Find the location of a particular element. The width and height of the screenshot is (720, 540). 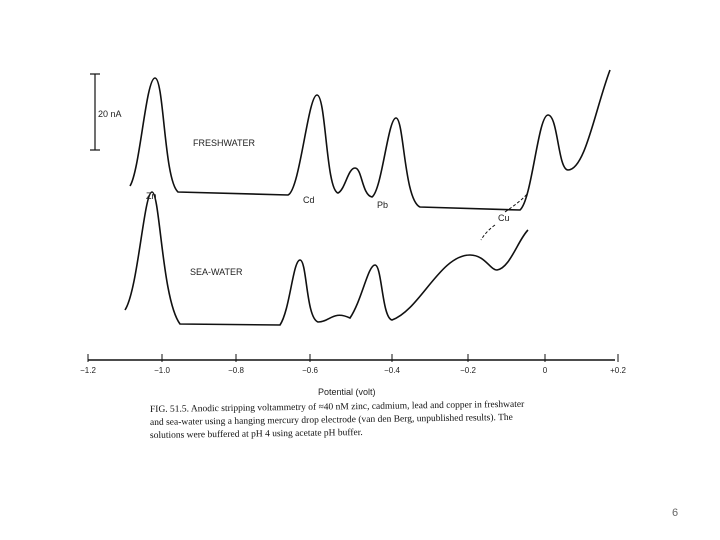

peak-label: Pb is located at coordinates (382, 205).